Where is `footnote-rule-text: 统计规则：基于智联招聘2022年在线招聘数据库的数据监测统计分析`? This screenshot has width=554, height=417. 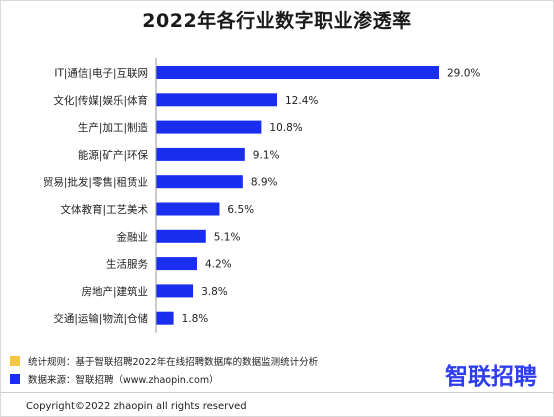
footnote-rule-text: 统计规则：基于智联招聘2022年在线招聘数据库的数据监测统计分析 is located at coordinates (173, 362).